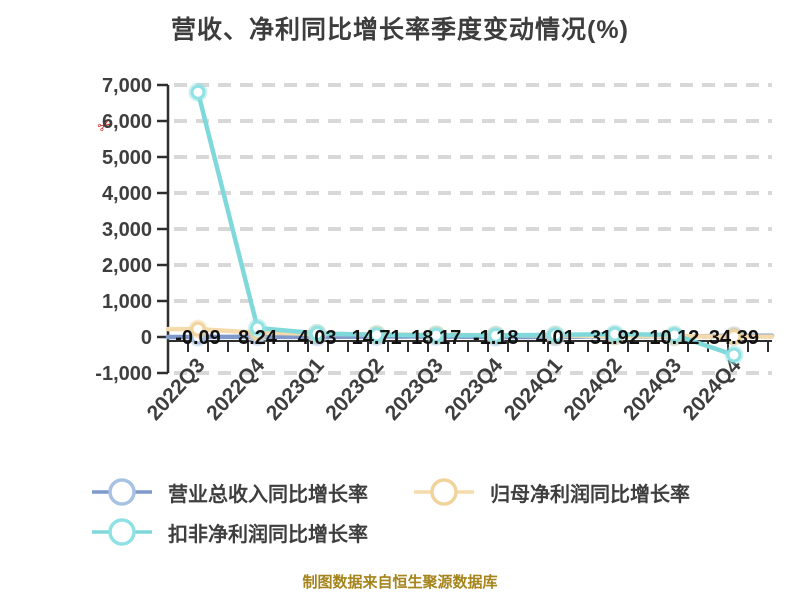 The width and height of the screenshot is (800, 600). What do you see at coordinates (590, 494) in the screenshot?
I see `legend-label: 归母净利润同比增长率` at bounding box center [590, 494].